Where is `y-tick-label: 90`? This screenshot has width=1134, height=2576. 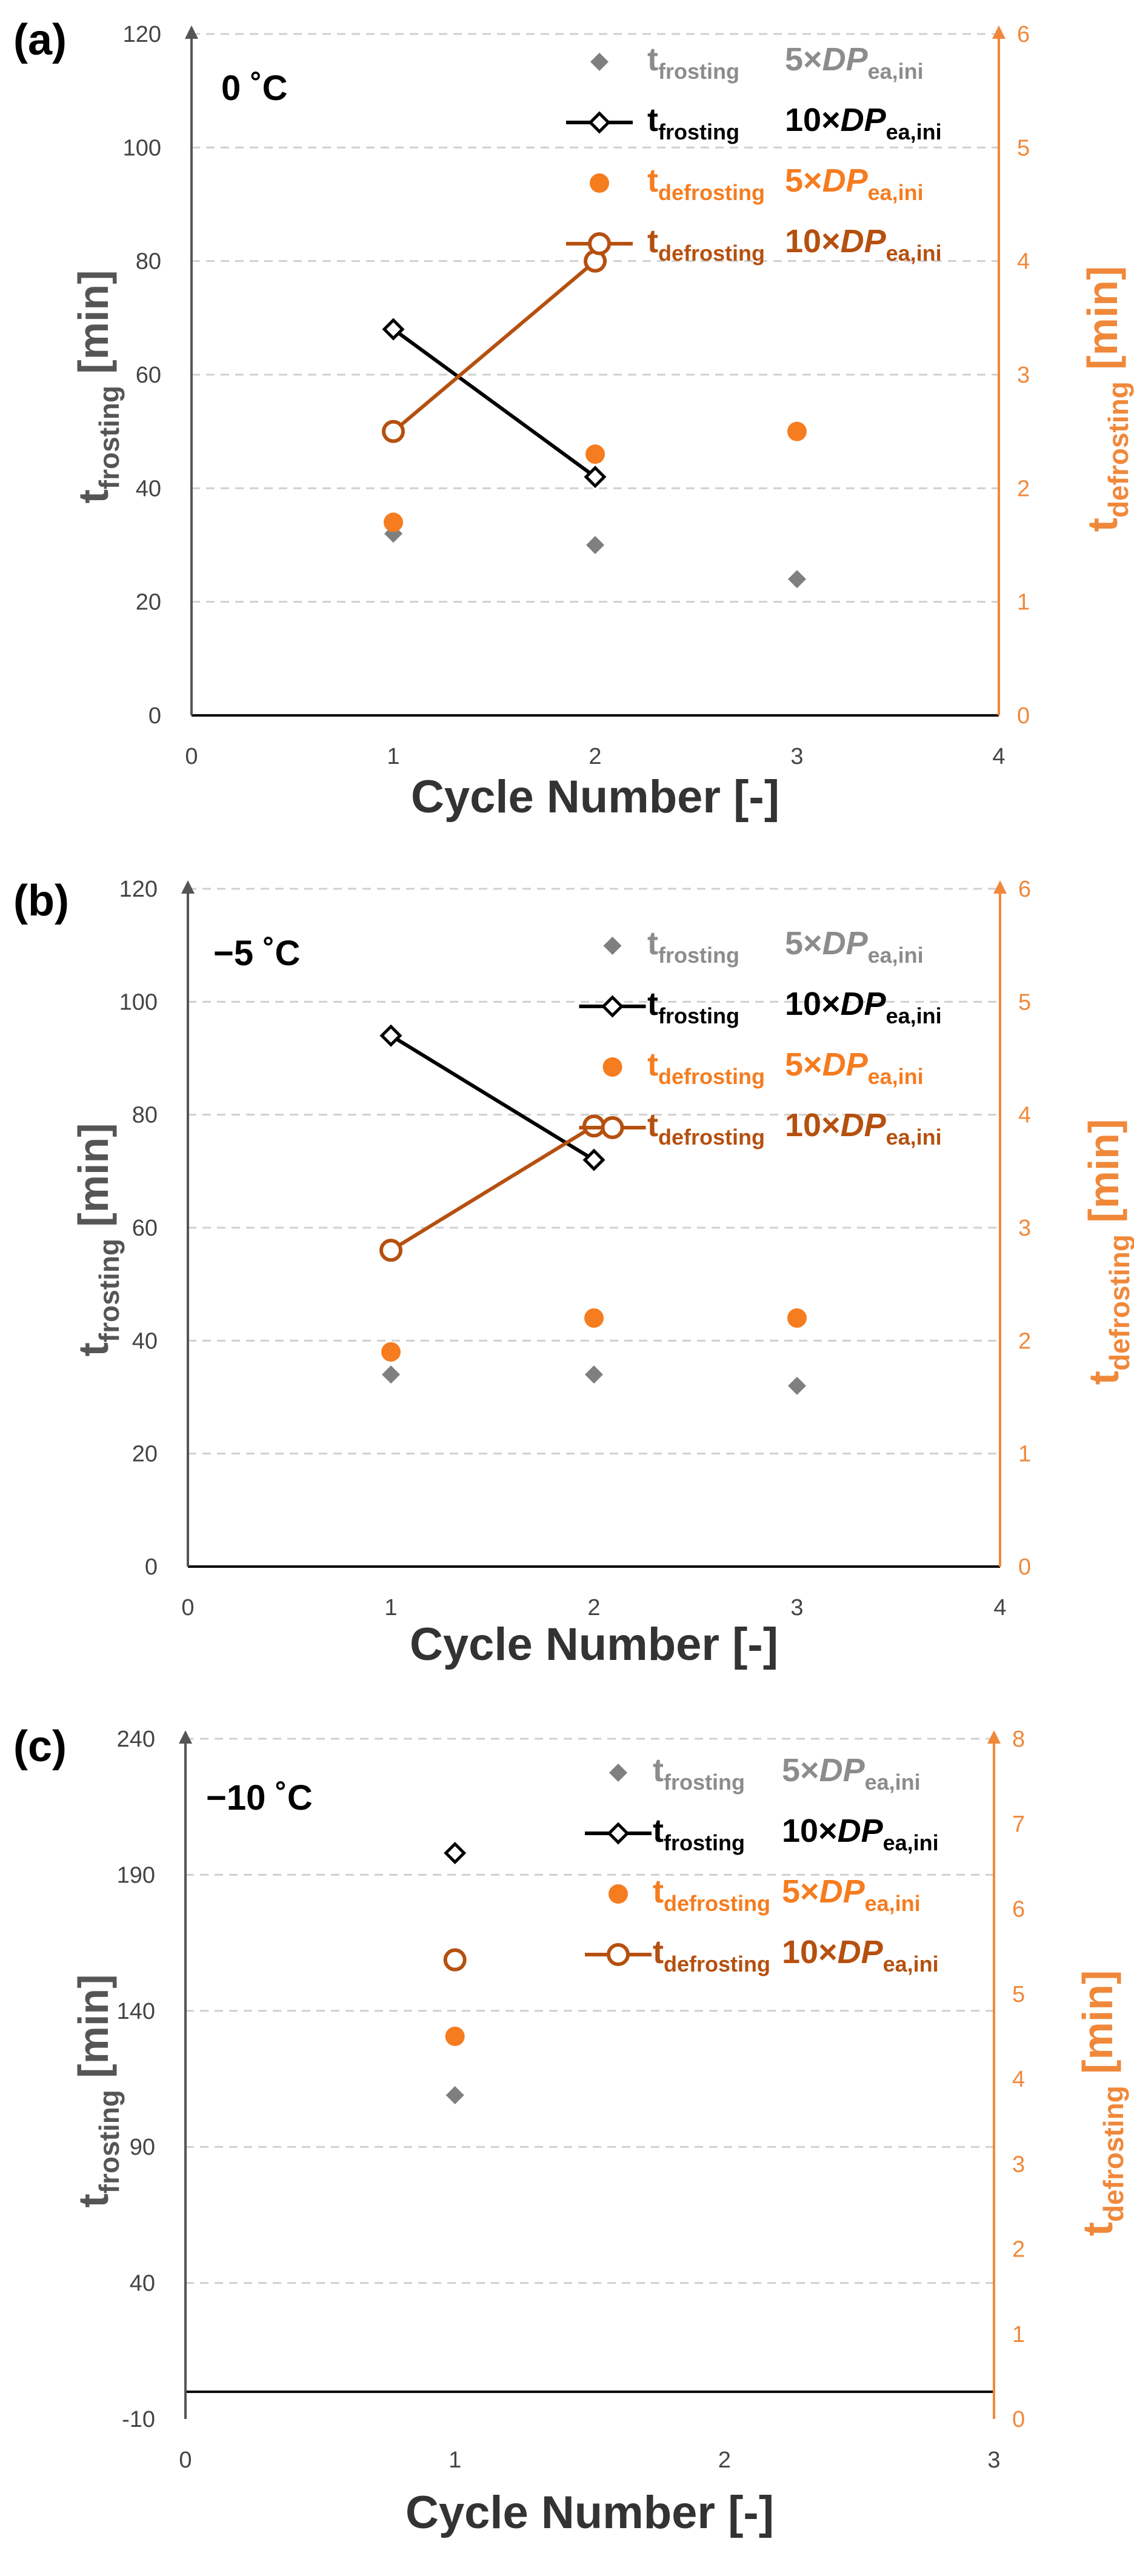 y-tick-label: 90 is located at coordinates (142, 2147).